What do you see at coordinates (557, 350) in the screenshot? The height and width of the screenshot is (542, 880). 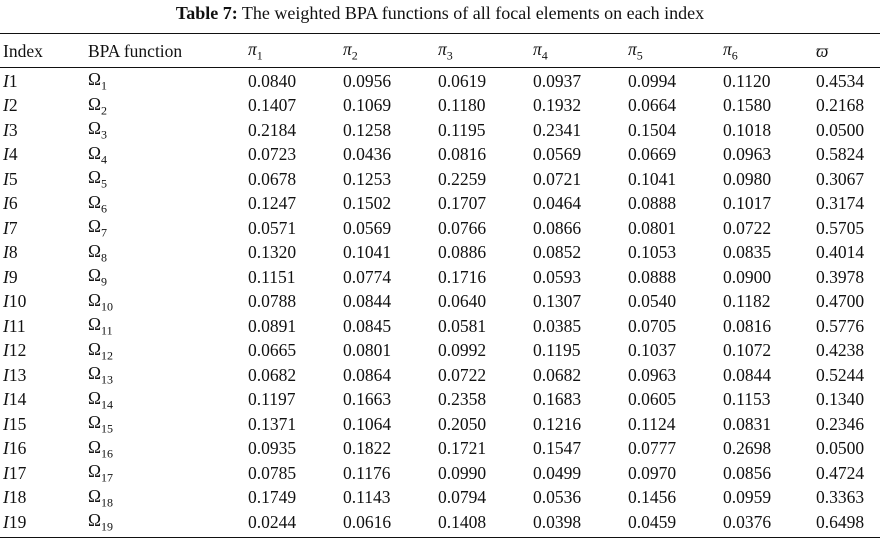 I see `pi-4-value: 0.1195` at bounding box center [557, 350].